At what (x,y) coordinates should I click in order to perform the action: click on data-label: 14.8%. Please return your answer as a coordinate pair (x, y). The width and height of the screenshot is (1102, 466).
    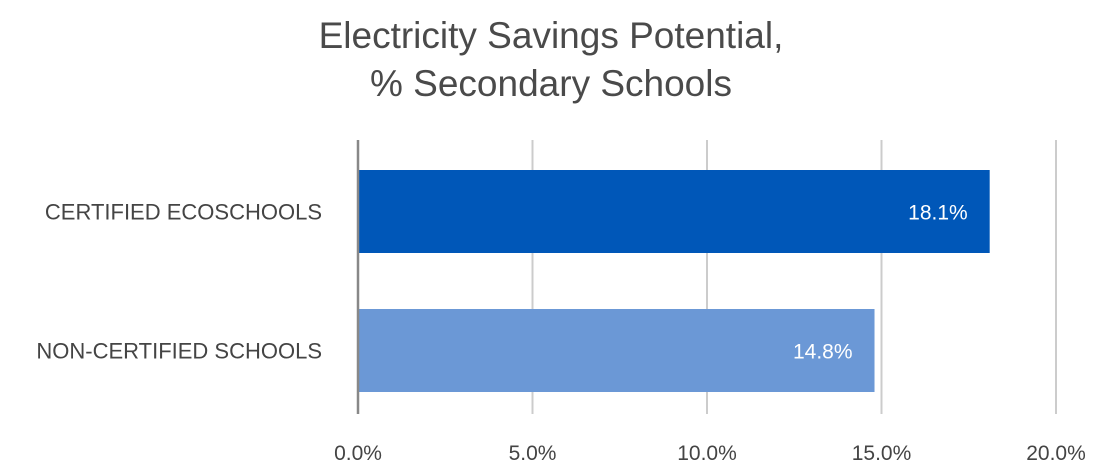
    Looking at the image, I should click on (823, 352).